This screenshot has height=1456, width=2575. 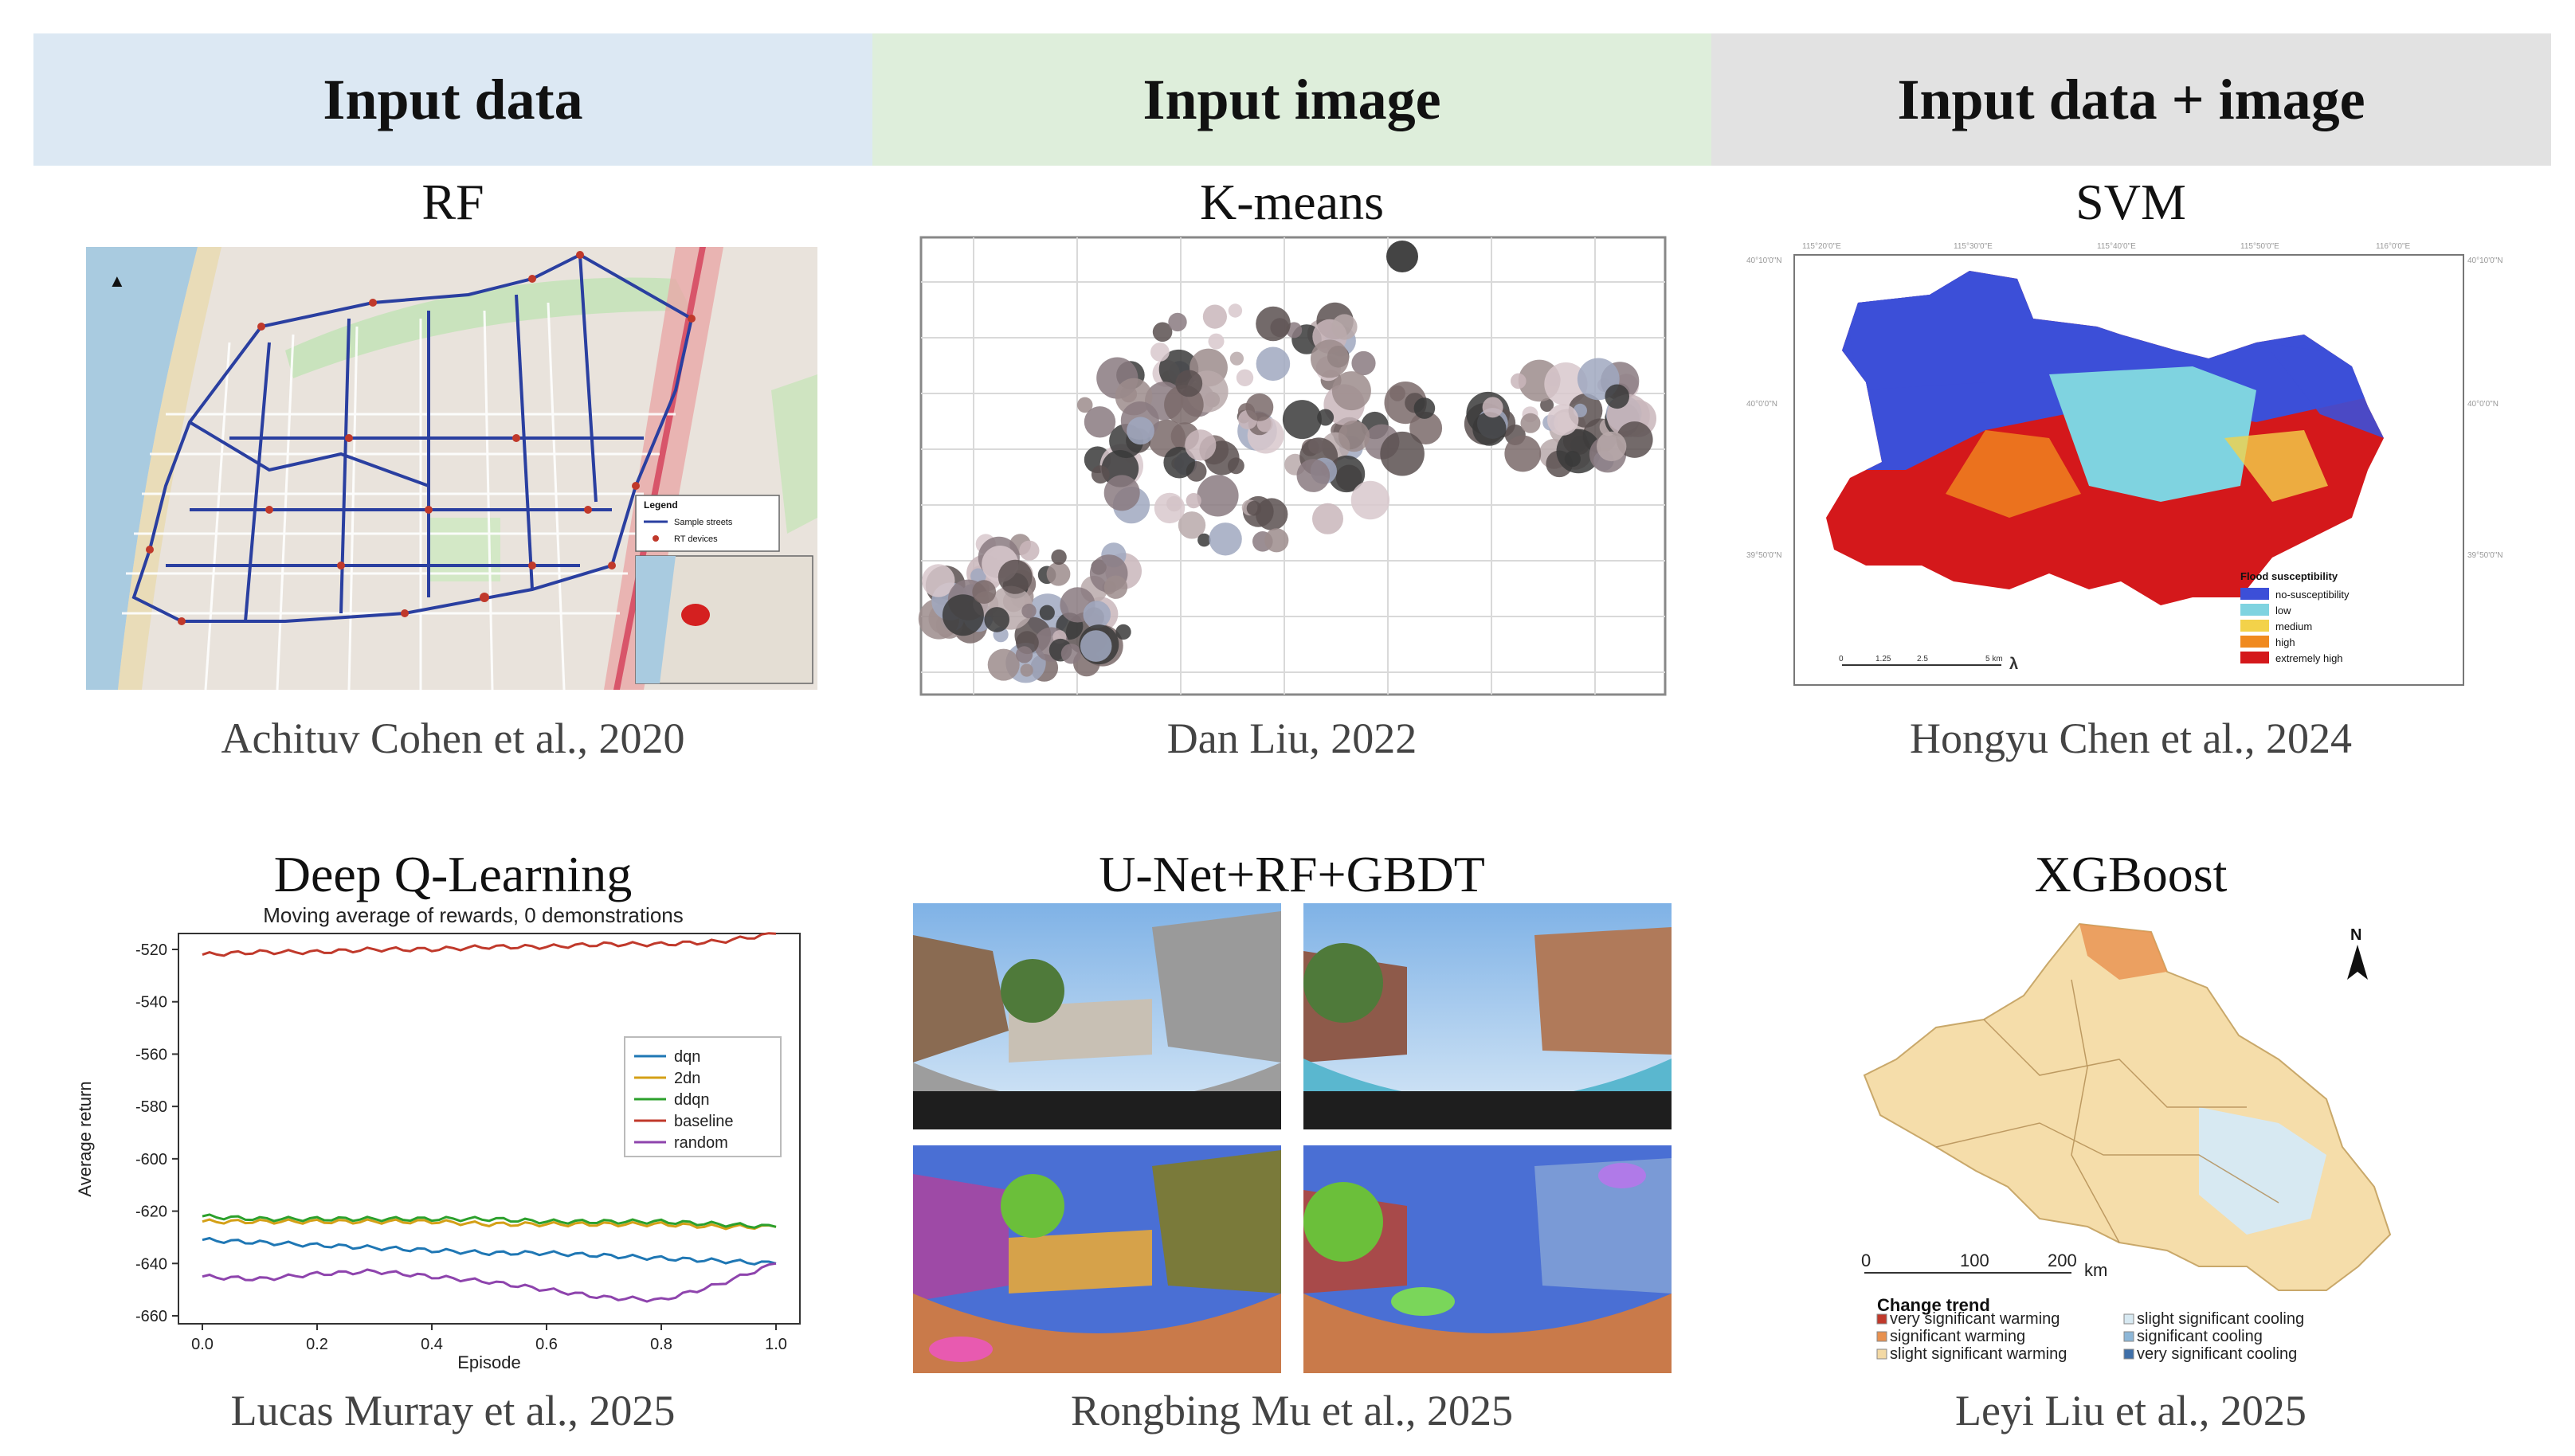 What do you see at coordinates (776, 1344) in the screenshot?
I see `x-tick-label: 1.0` at bounding box center [776, 1344].